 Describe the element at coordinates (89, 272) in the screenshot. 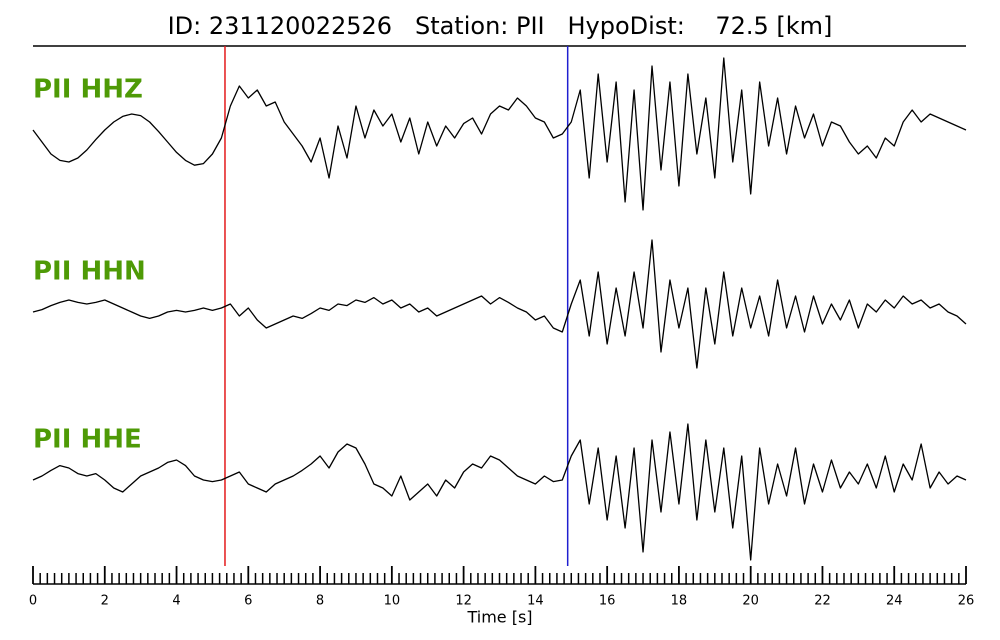

I see `trace-label: PII HHN` at that location.